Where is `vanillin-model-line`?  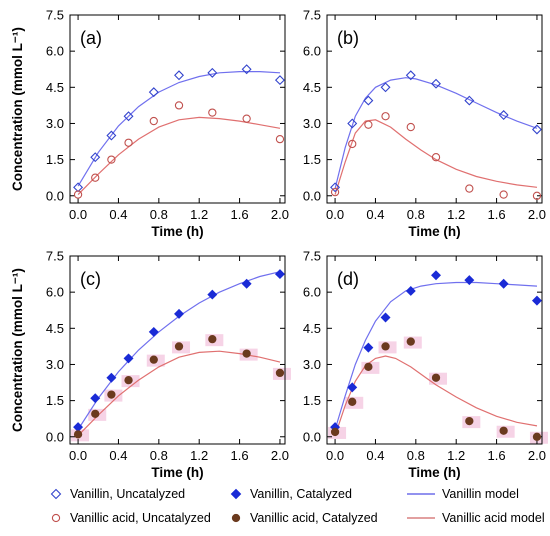 vanillin-model-line is located at coordinates (179, 128).